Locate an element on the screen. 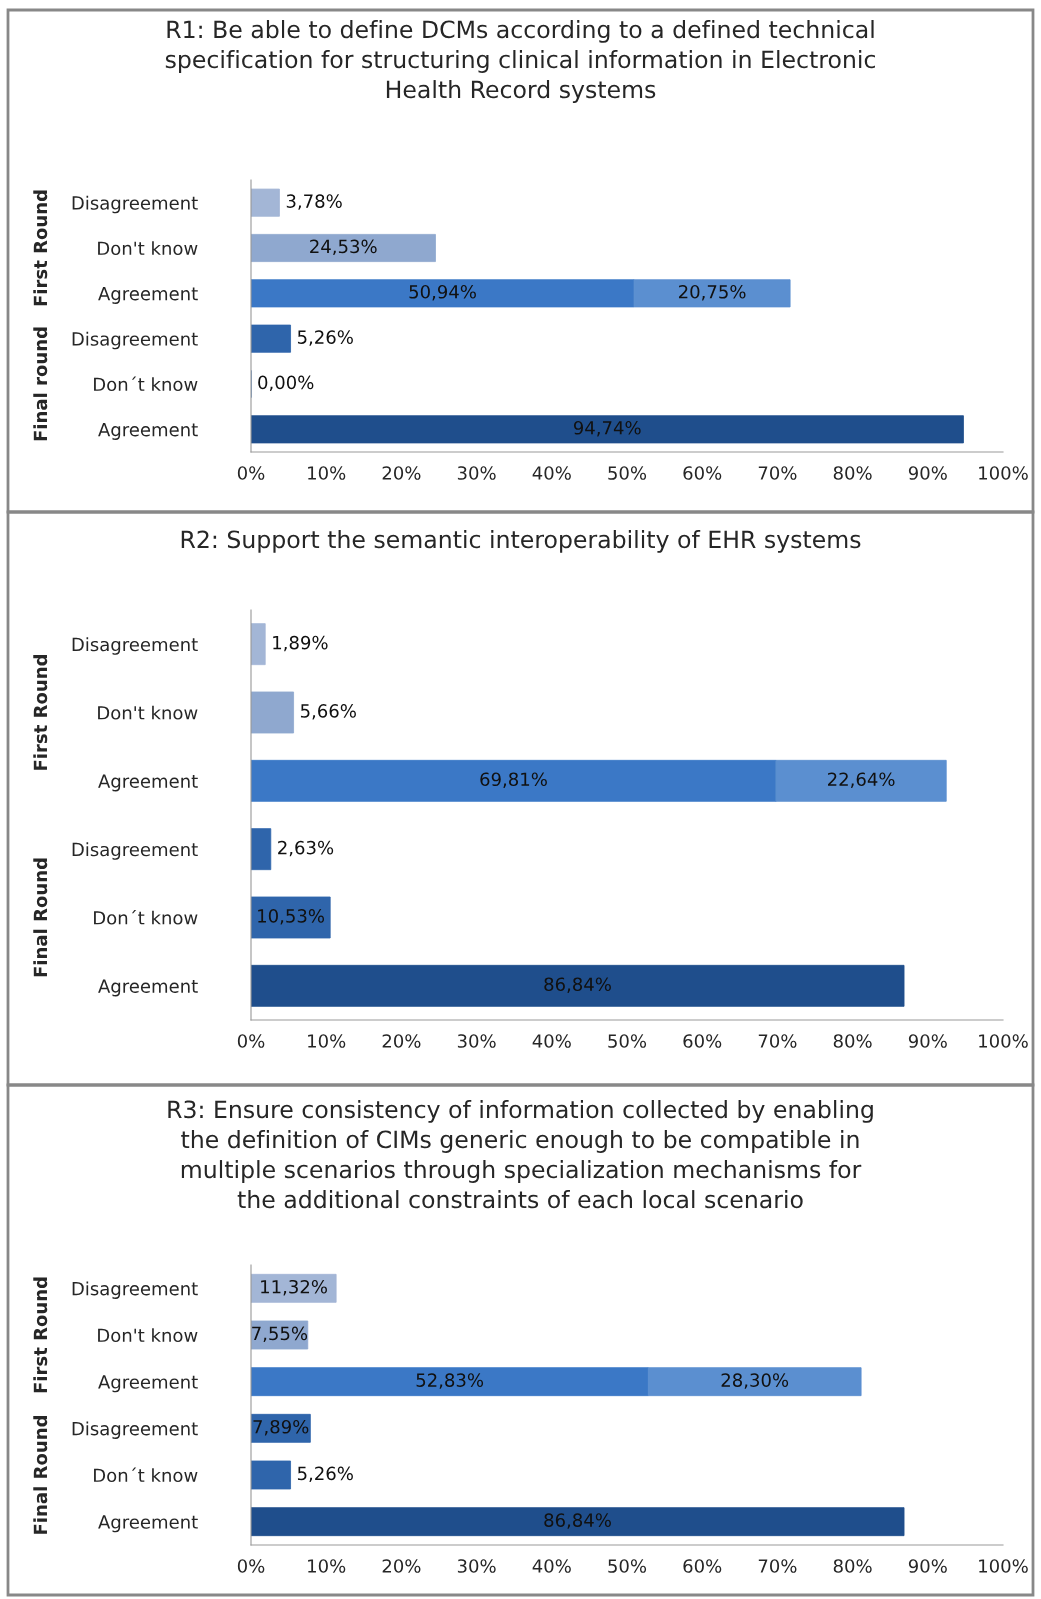 Image resolution: width=1041 pixels, height=1599 pixels. data-label: 5,66% is located at coordinates (328, 712).